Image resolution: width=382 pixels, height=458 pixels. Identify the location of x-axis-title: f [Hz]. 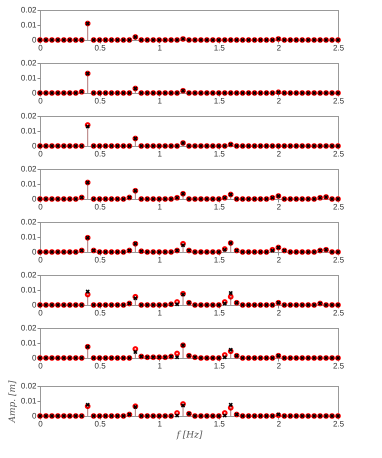
(189, 435).